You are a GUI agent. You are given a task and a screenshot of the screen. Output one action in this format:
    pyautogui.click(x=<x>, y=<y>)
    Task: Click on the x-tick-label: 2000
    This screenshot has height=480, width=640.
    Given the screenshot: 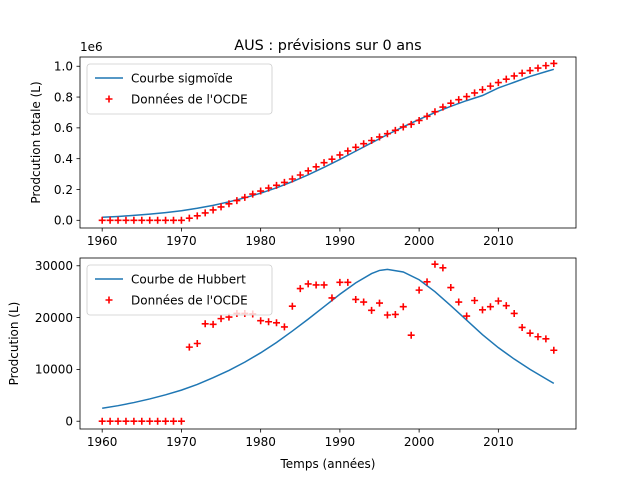 What is the action you would take?
    pyautogui.click(x=419, y=442)
    